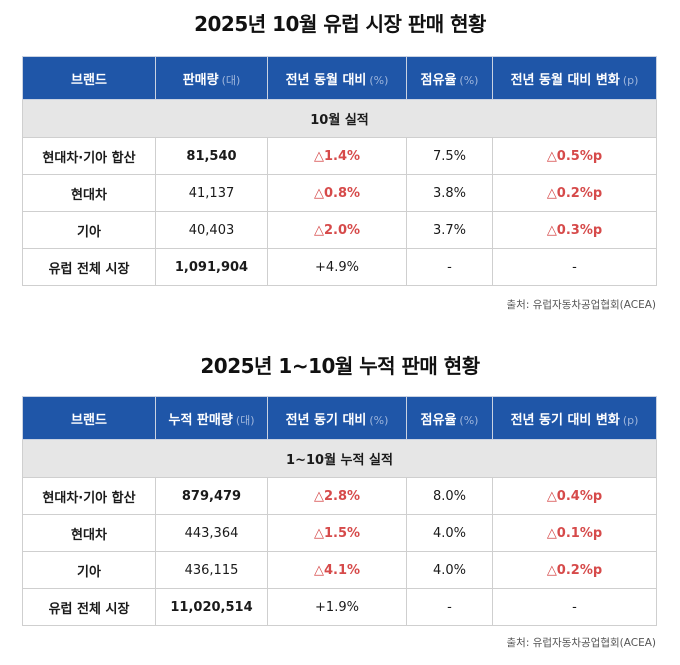 This screenshot has height=665, width=680. I want to click on cumulative-sales-title: 2025년 1~10월 누적 판매 현황, so click(340, 366).